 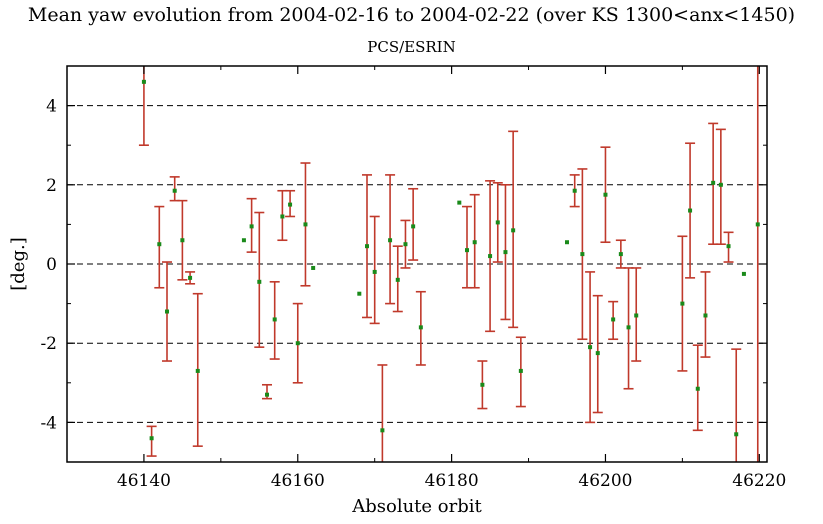 I want to click on x-tick-label: 46180, so click(x=452, y=481).